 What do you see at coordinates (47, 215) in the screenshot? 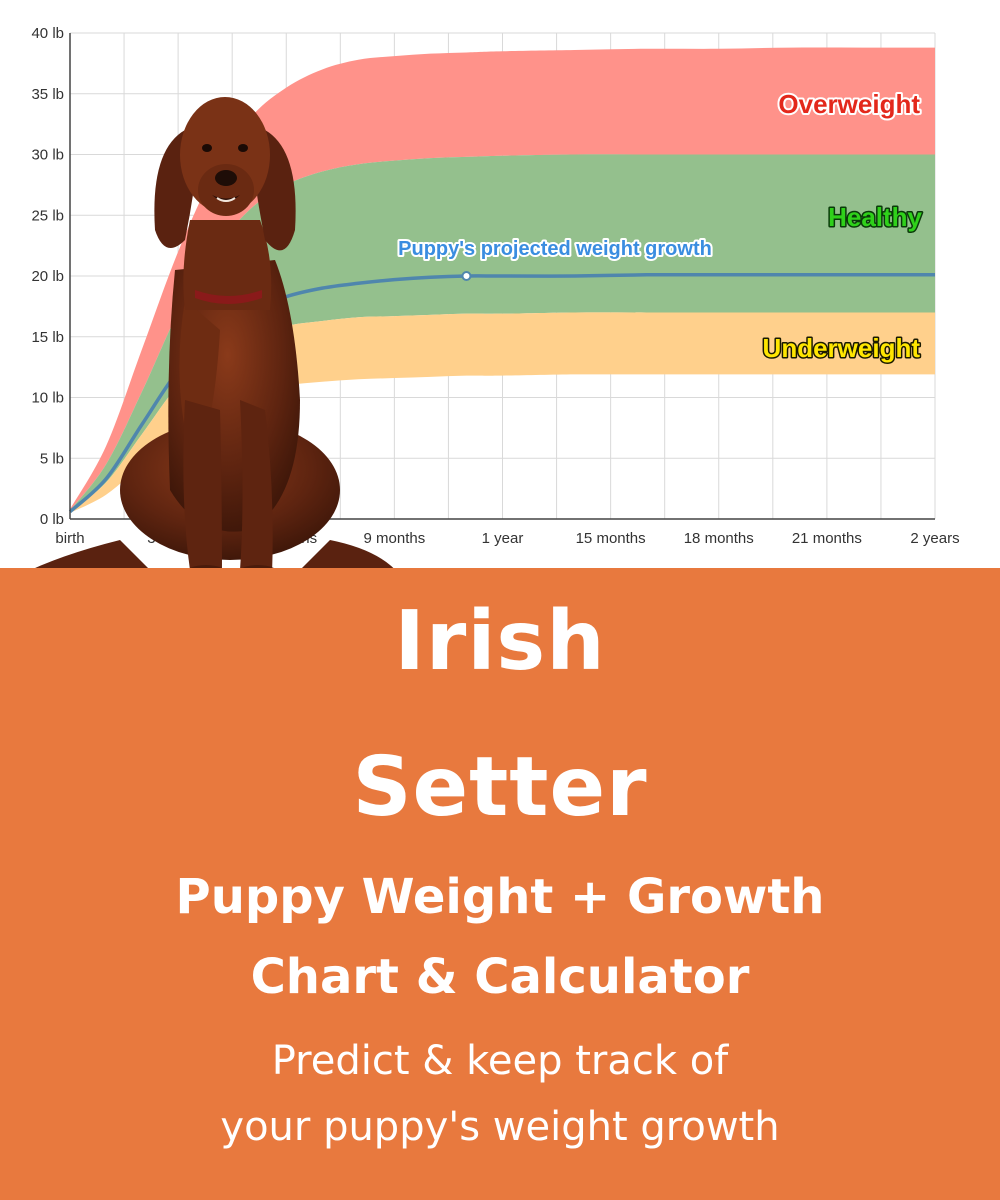
I see `y-tick-label: 25 lb` at bounding box center [47, 215].